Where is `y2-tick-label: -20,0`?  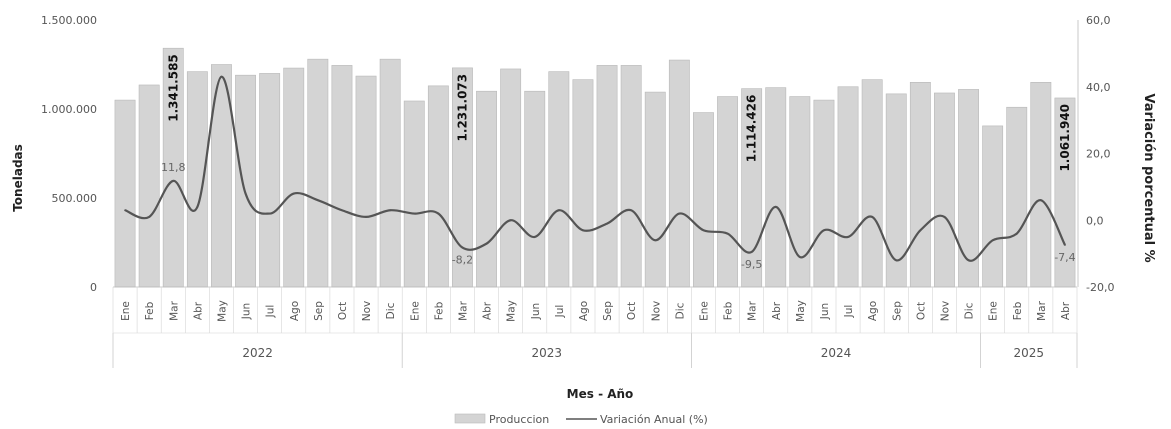 y2-tick-label: -20,0 is located at coordinates (1100, 287).